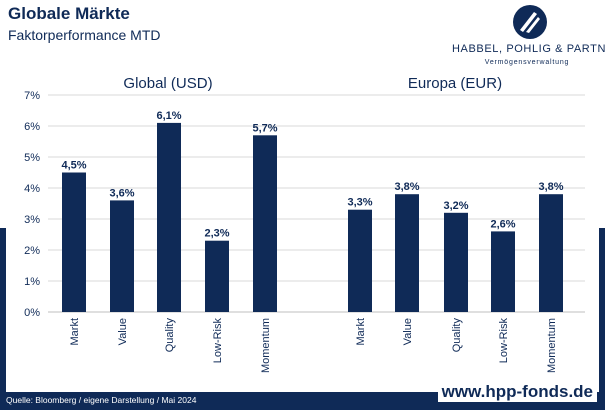 The height and width of the screenshot is (410, 605). Describe the element at coordinates (168, 116) in the screenshot. I see `data-label: 6,1%` at that location.